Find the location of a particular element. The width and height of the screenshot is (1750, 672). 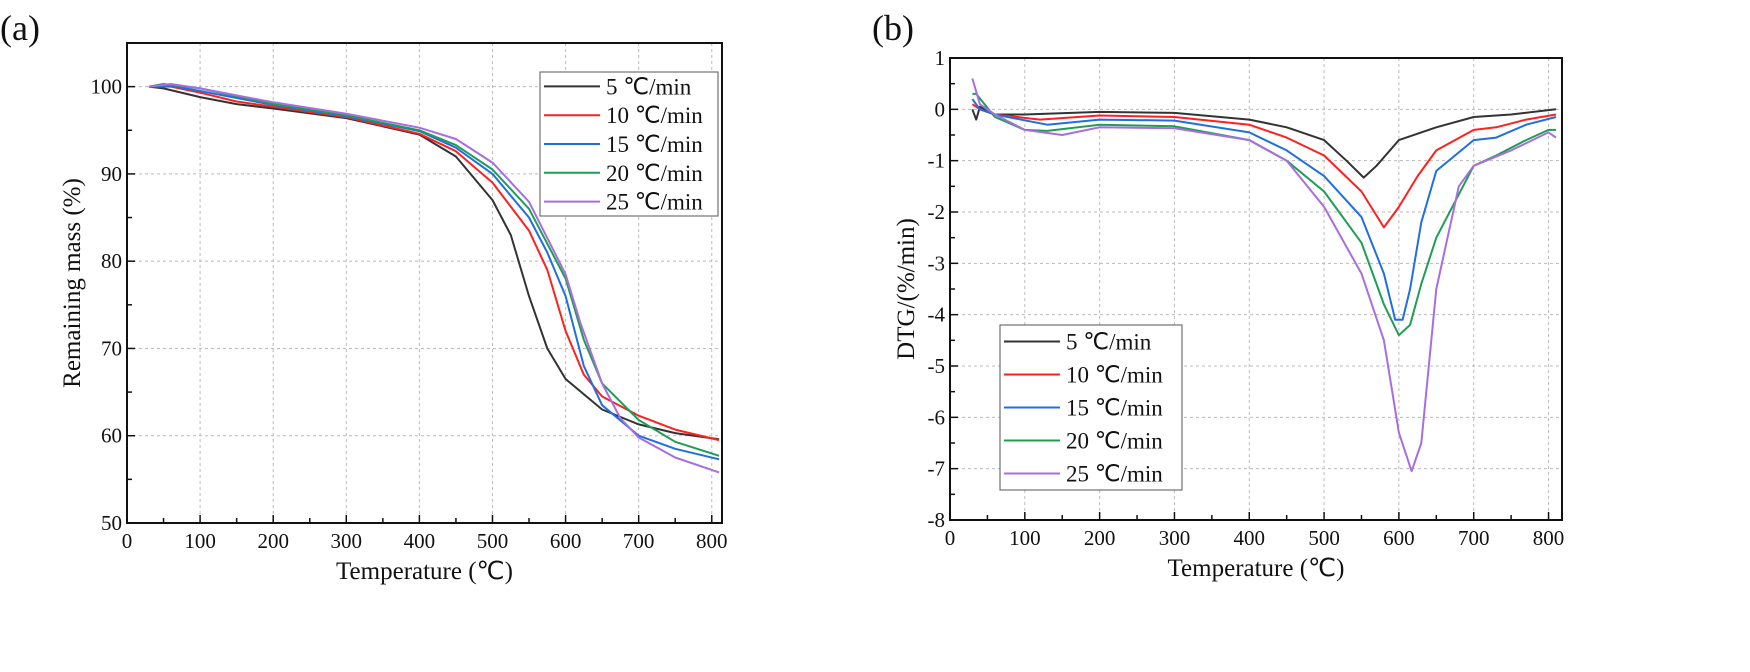

y-tick-label: 100 is located at coordinates (107, 87).